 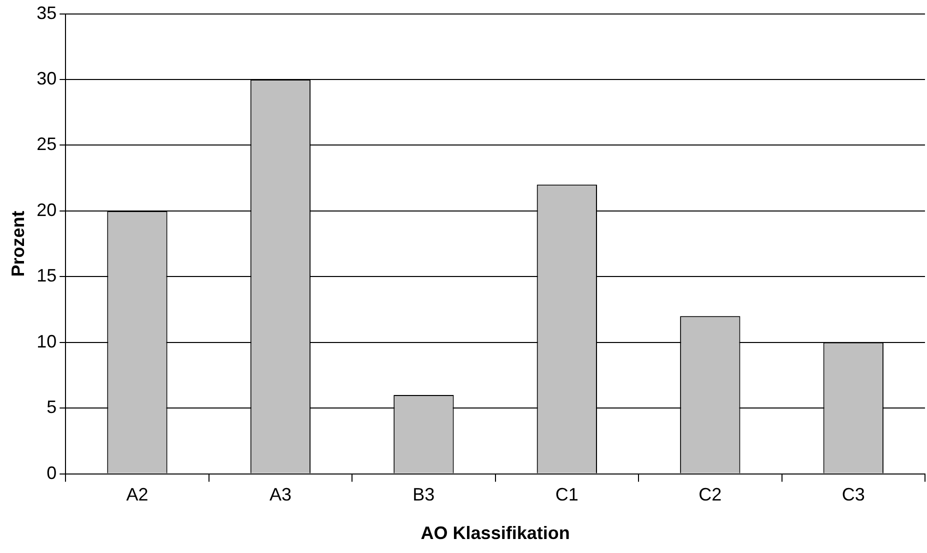 What do you see at coordinates (46, 341) in the screenshot?
I see `y-tick-label: 10` at bounding box center [46, 341].